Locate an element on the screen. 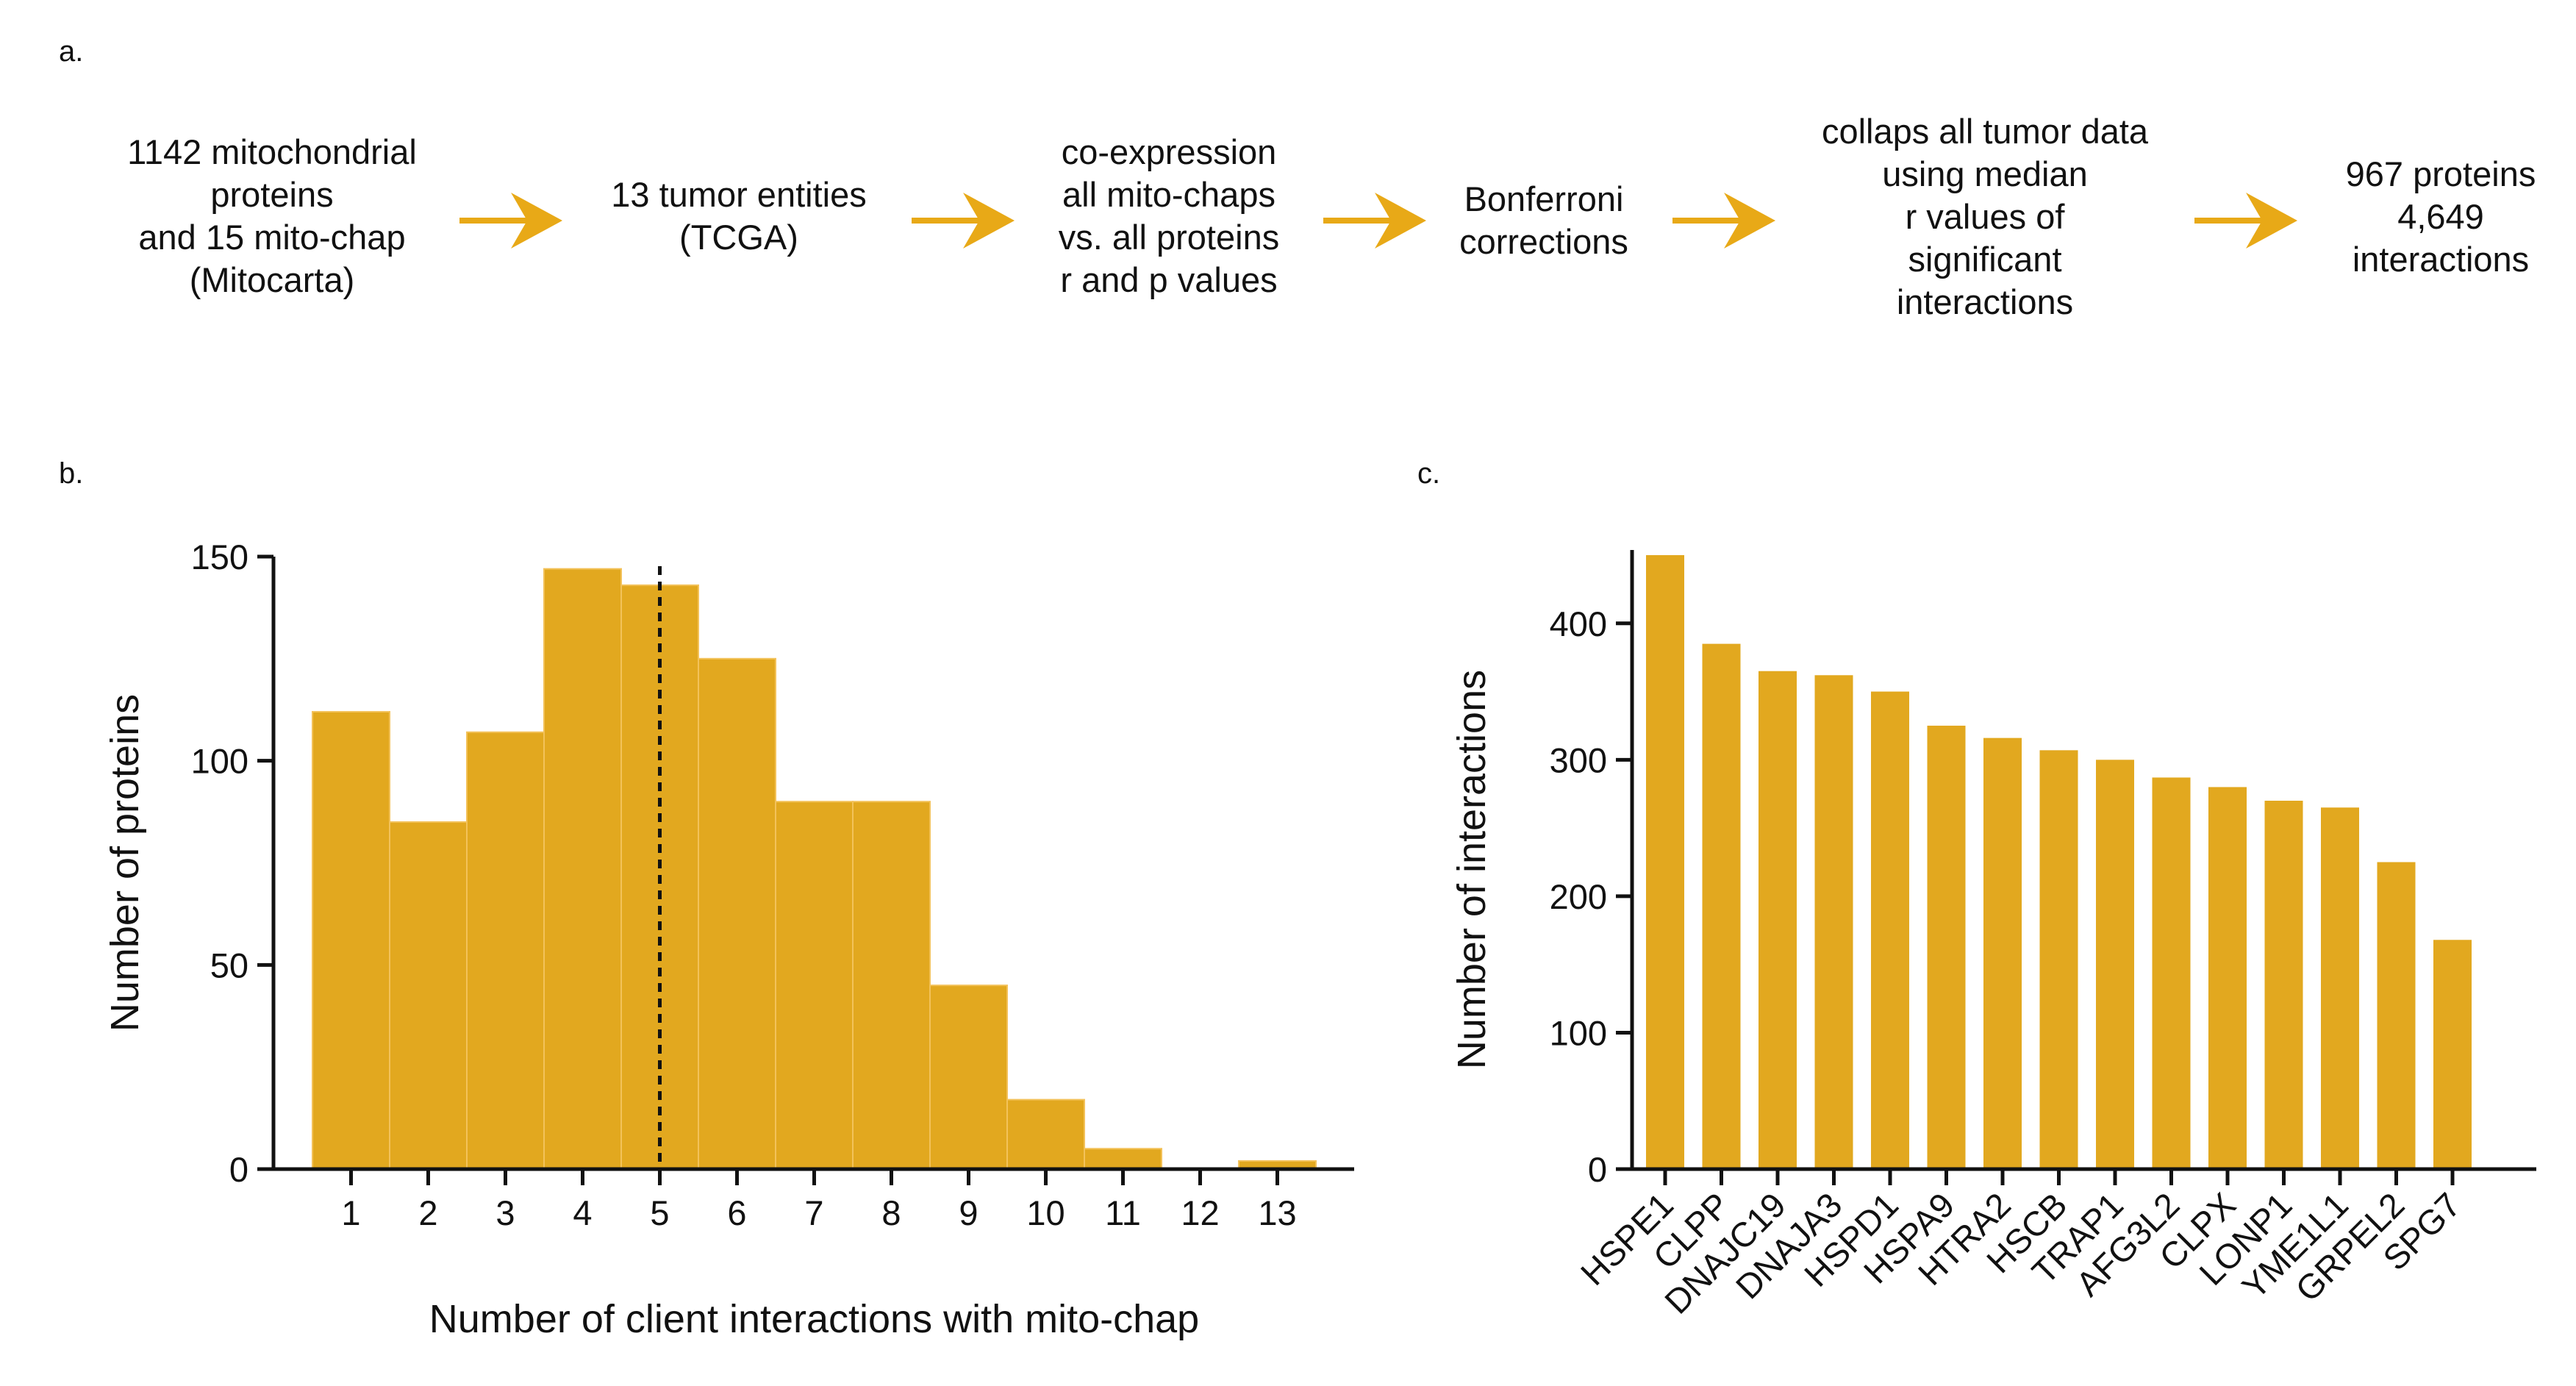  flow-step-line: vs. all proteins is located at coordinates (1169, 237).